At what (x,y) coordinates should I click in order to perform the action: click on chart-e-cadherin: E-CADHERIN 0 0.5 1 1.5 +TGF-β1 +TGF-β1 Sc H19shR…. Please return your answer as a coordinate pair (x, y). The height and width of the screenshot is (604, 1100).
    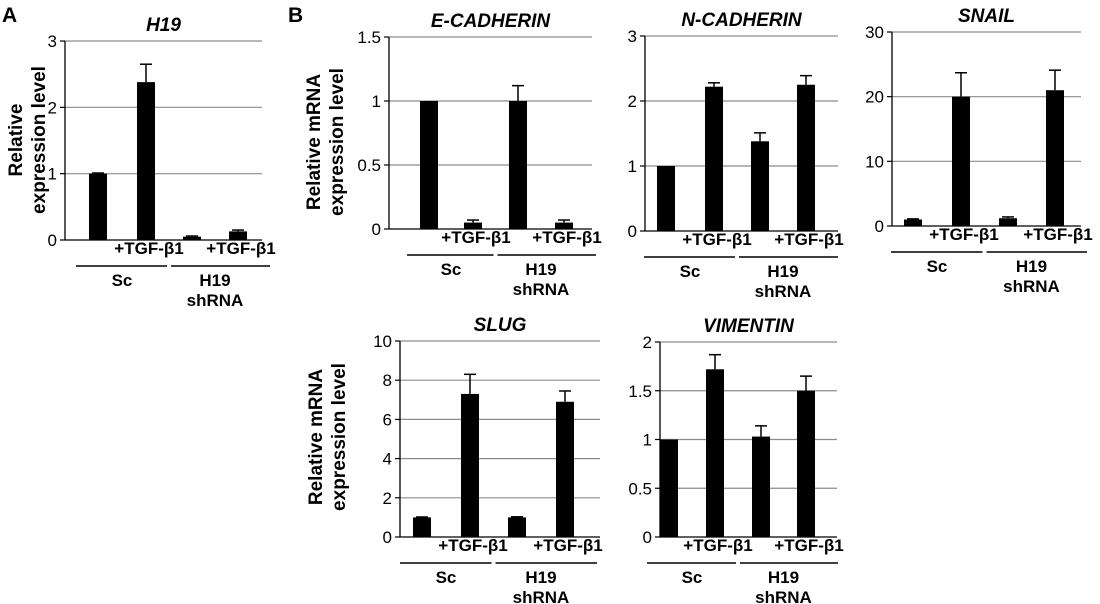
    Looking at the image, I should click on (479, 155).